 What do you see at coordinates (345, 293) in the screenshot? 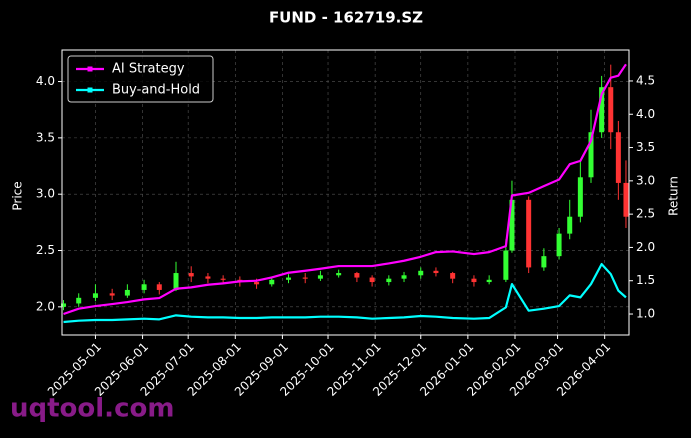
I see `return-line` at bounding box center [345, 293].